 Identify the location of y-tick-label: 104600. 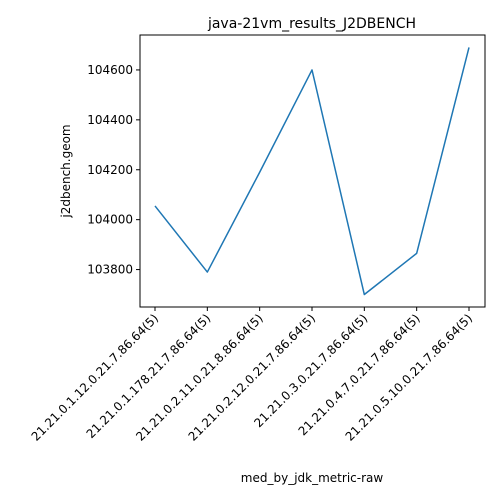
(110, 70).